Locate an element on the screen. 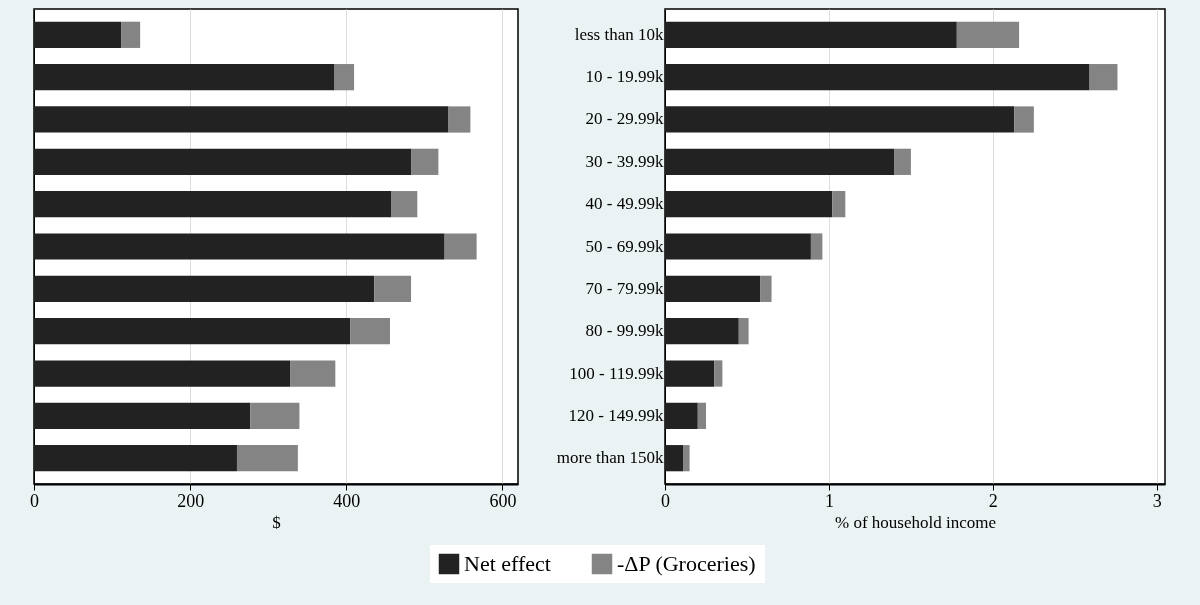  x-tick-label: 200 is located at coordinates (191, 500).